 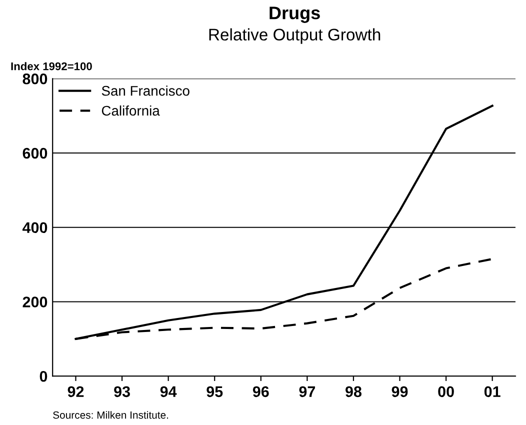 I want to click on chart-subtitle: Relative Output Growth, so click(x=294, y=36).